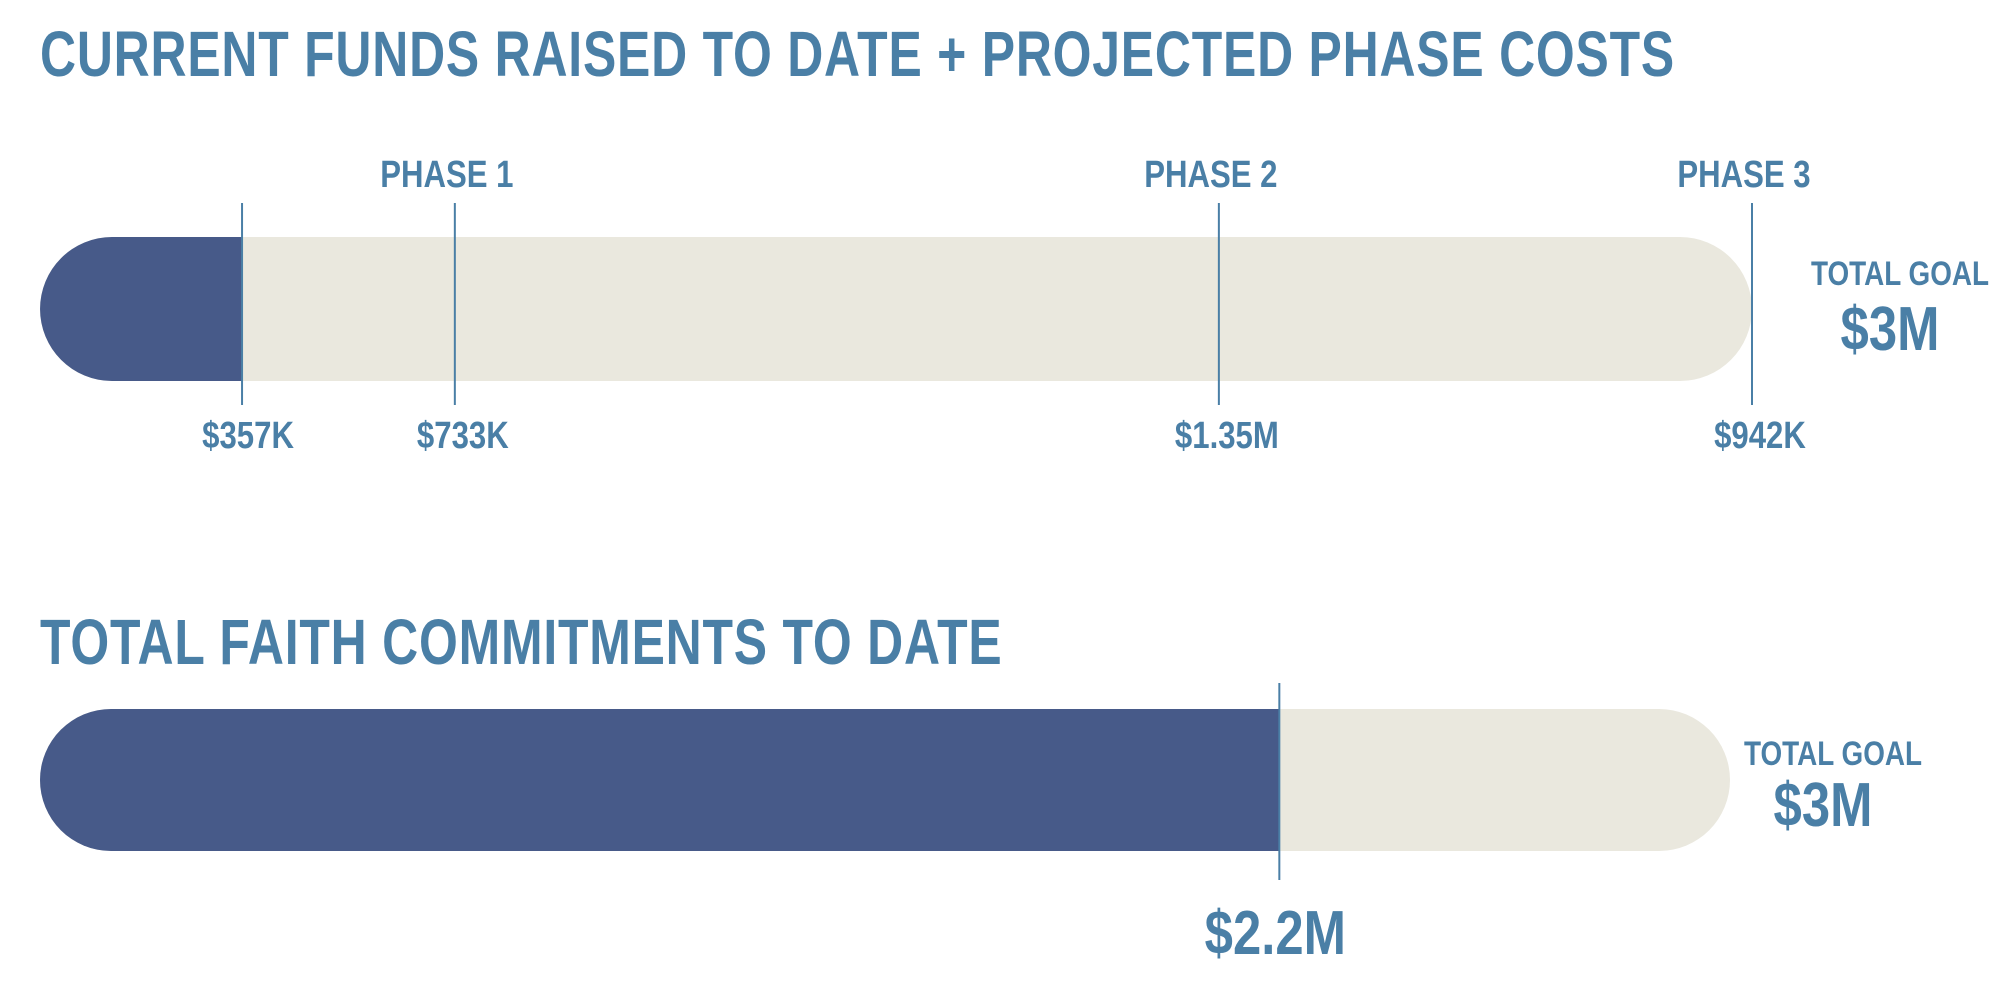  I want to click on phase-2-name: PHASE 2, so click(1210, 175).